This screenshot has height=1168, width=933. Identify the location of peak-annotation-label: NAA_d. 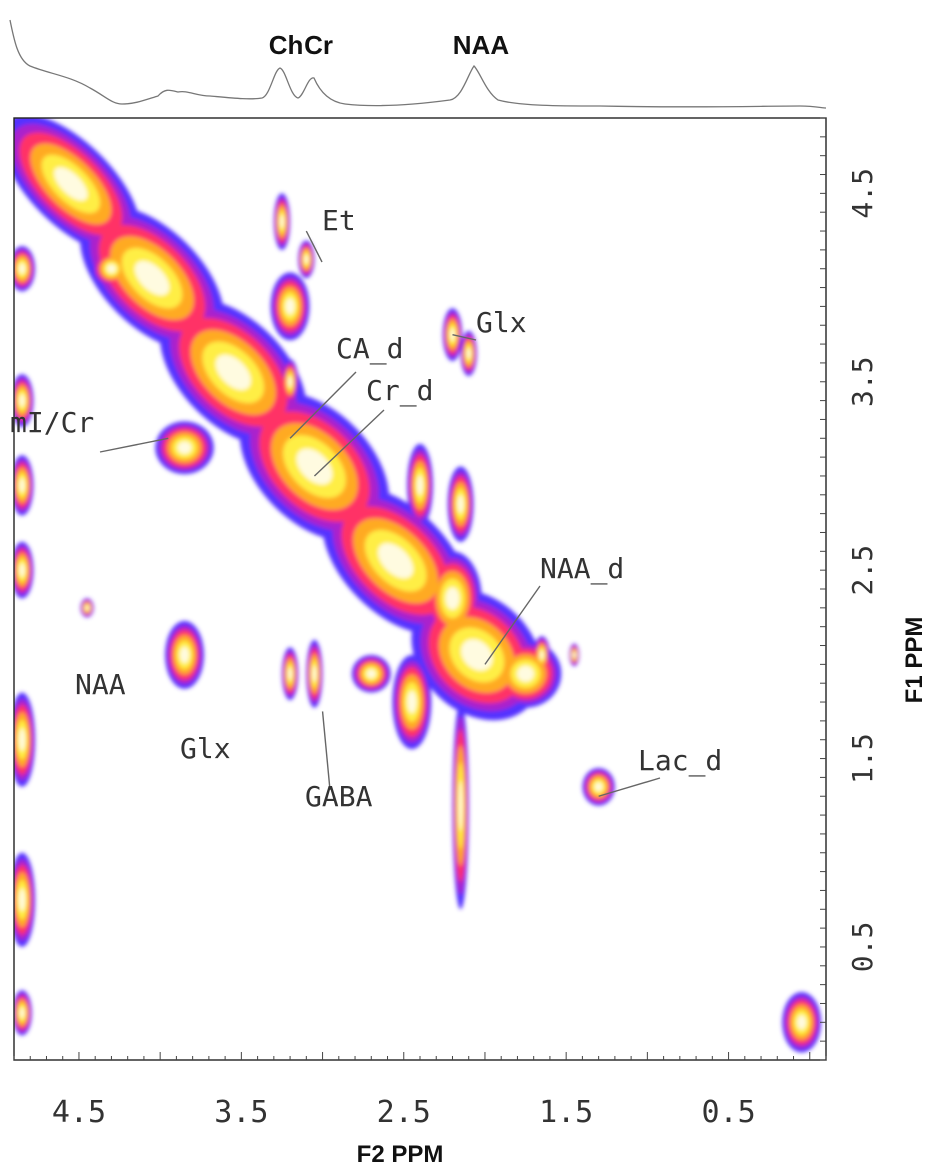
(582, 569).